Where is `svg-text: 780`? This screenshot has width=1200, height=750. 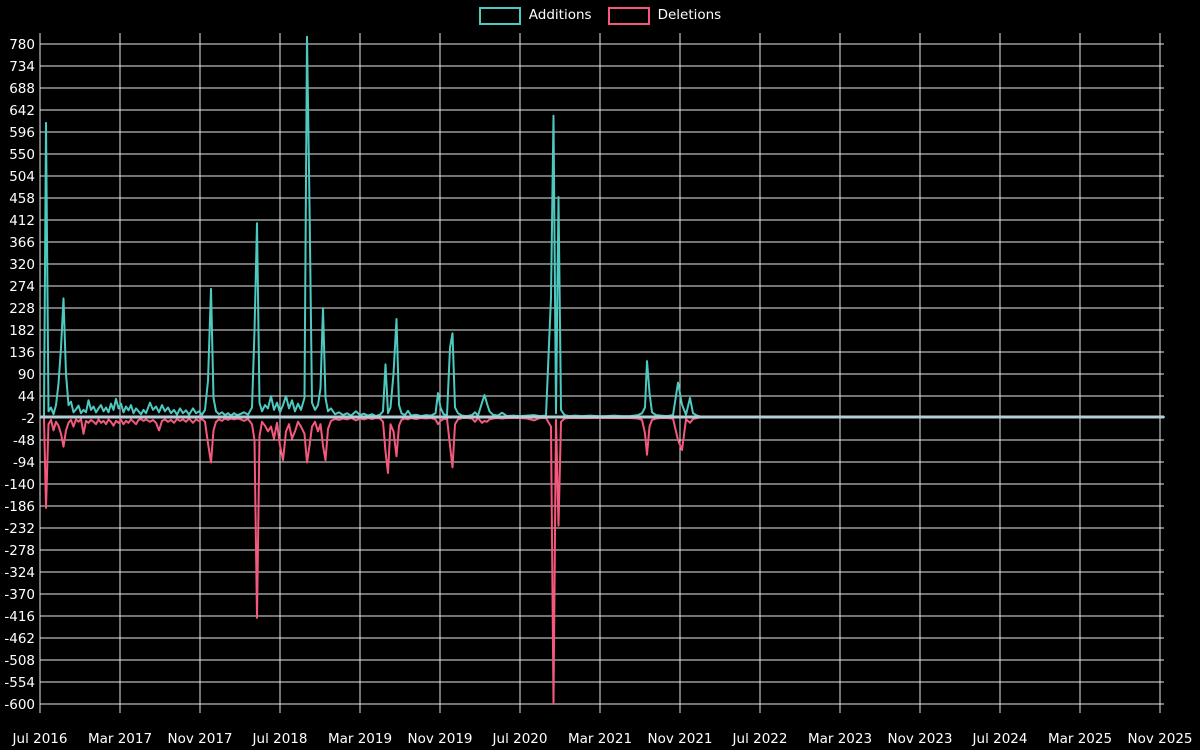 svg-text: 780 is located at coordinates (22, 45).